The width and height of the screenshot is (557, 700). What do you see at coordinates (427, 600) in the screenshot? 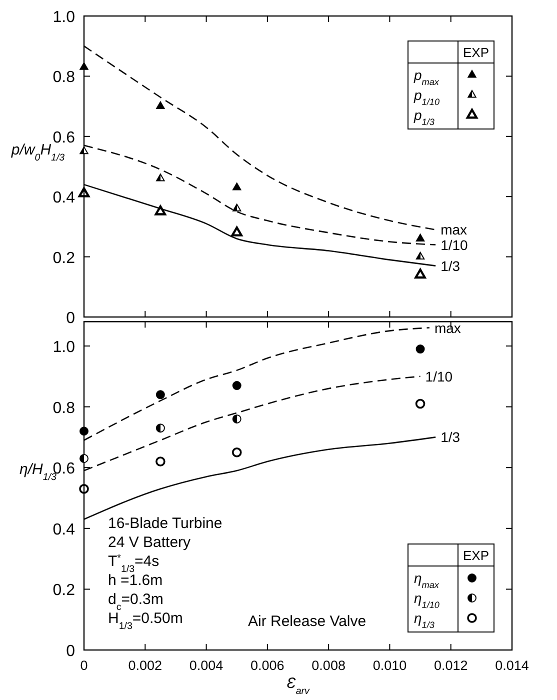
I see `legend-label: η$_{1/10}$` at bounding box center [427, 600].